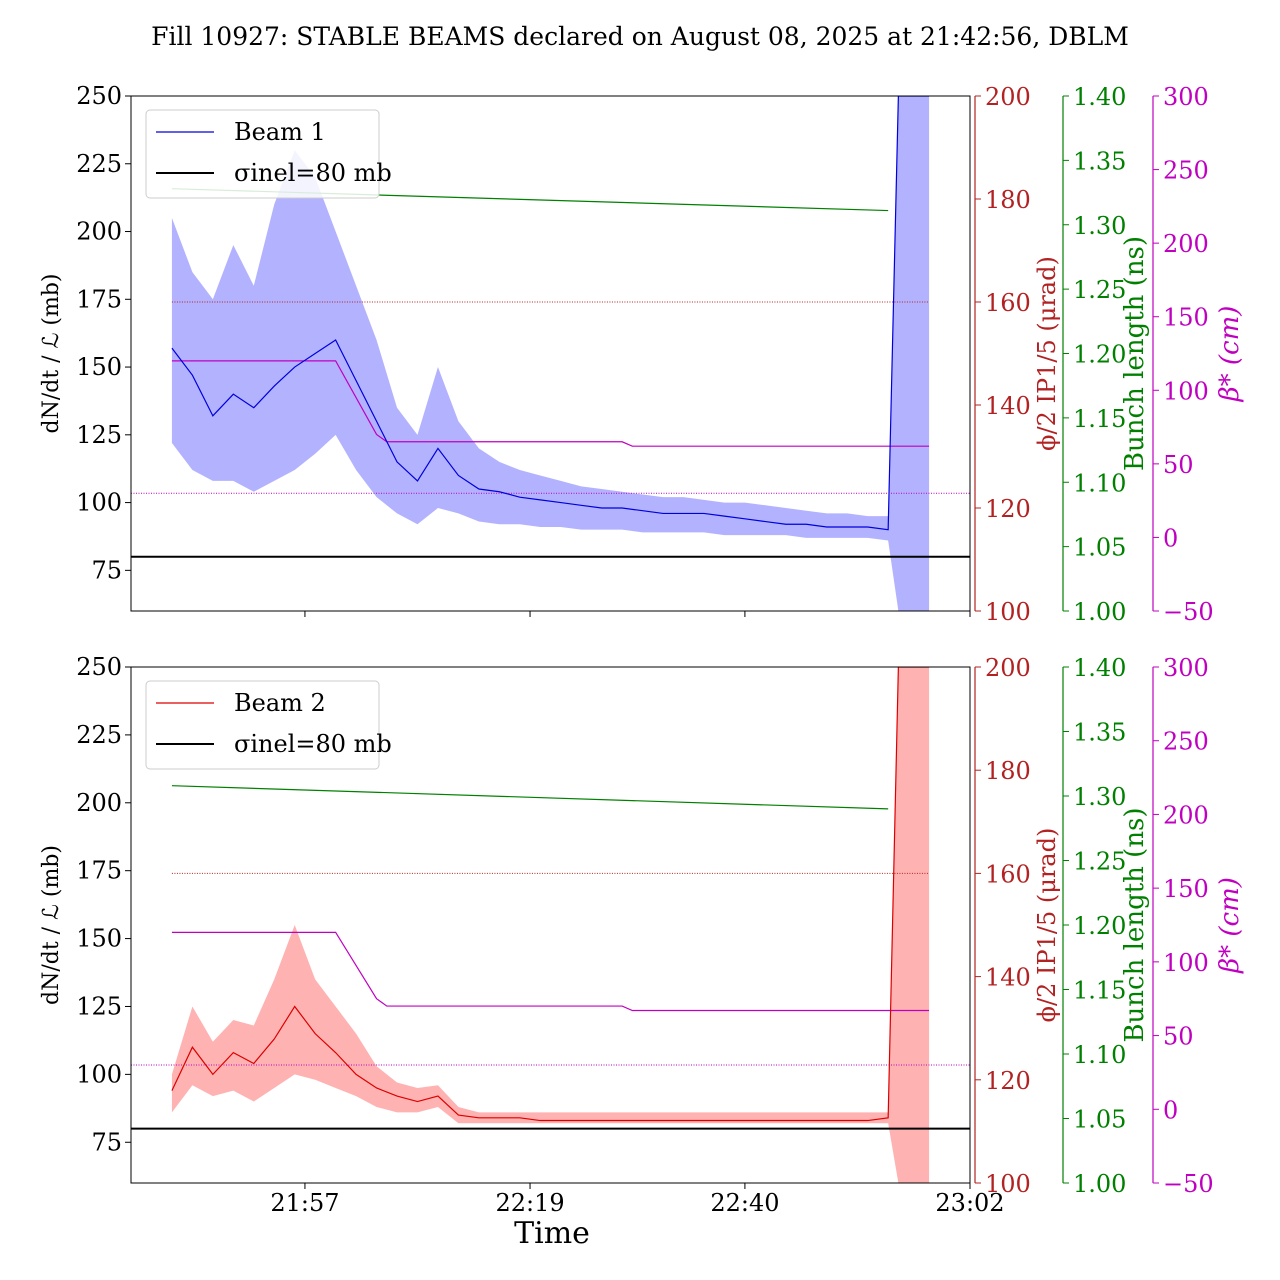 The image size is (1280, 1280). What do you see at coordinates (1183, 926) in the screenshot?
I see `bottom-beta-axis: −50 0 50 100 150 200 250 300` at bounding box center [1183, 926].